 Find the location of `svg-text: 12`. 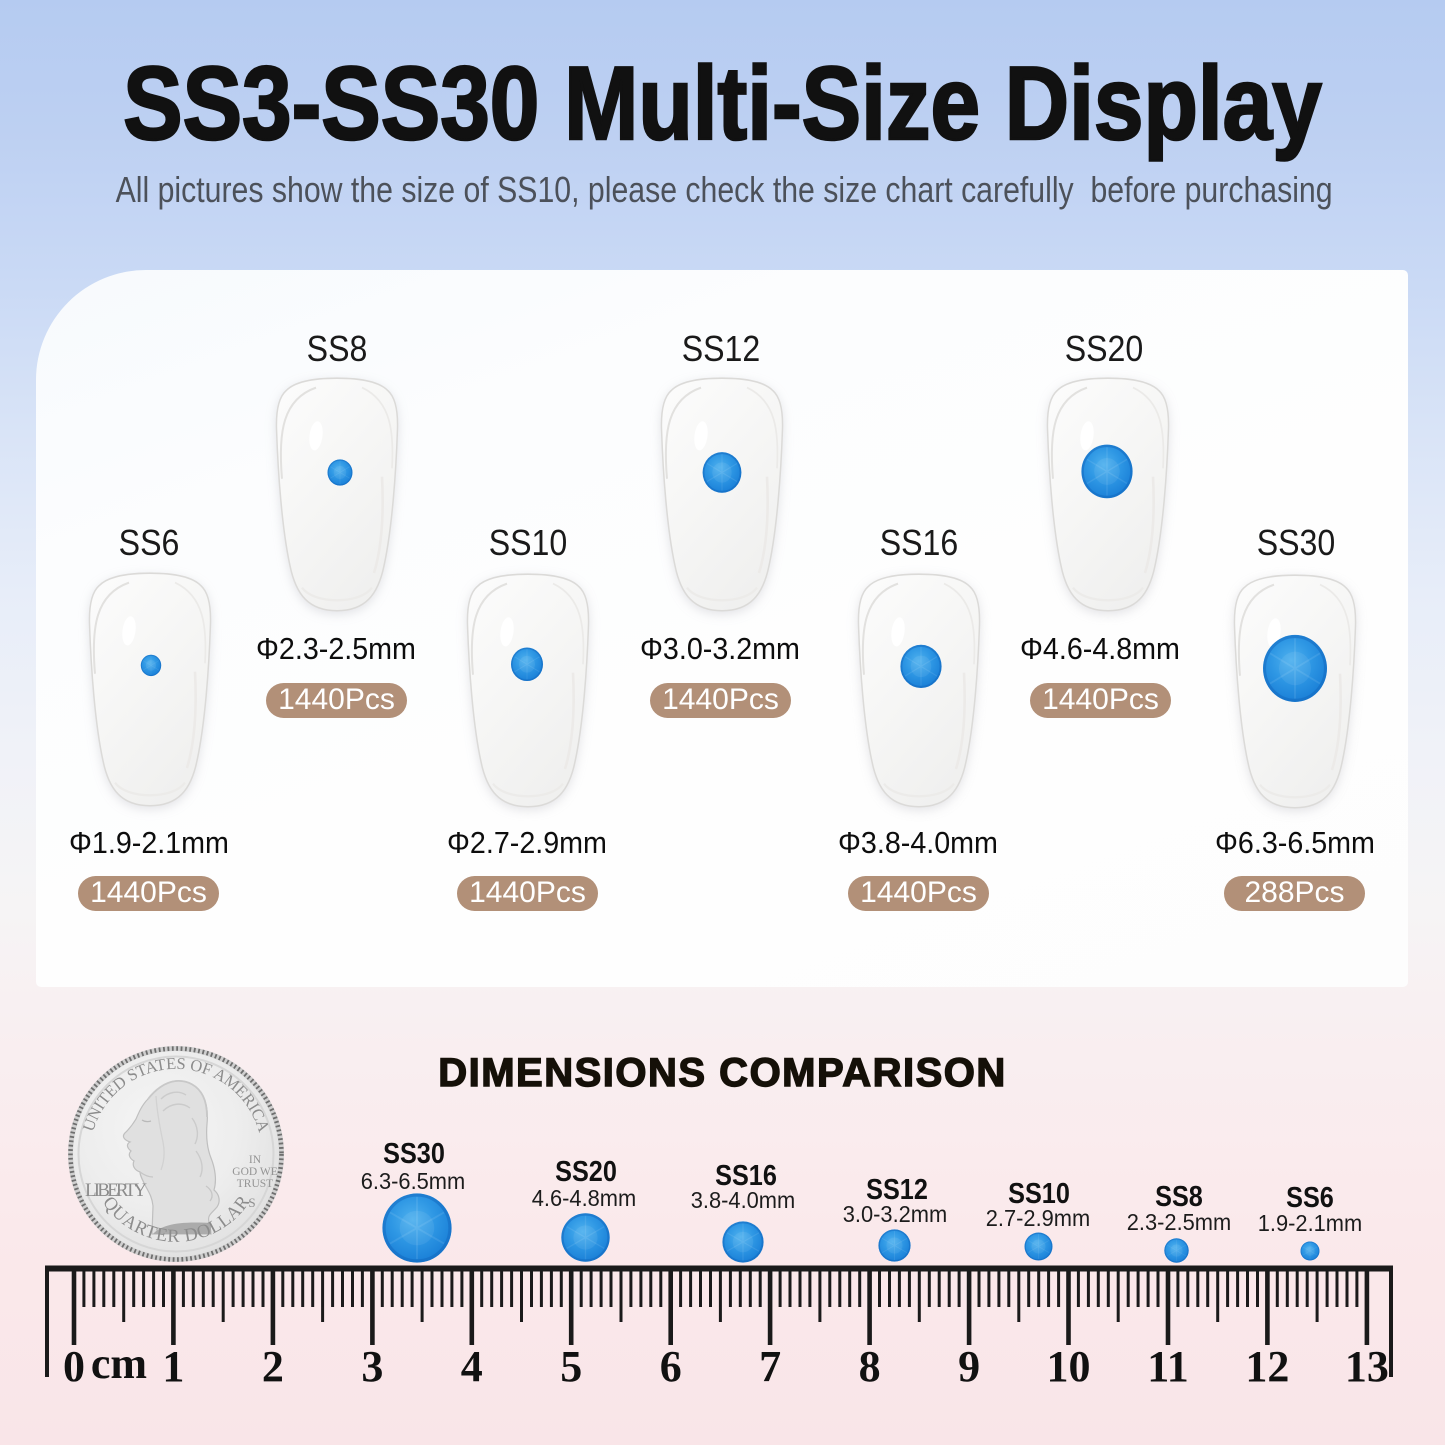

svg-text: 12 is located at coordinates (1267, 1366).